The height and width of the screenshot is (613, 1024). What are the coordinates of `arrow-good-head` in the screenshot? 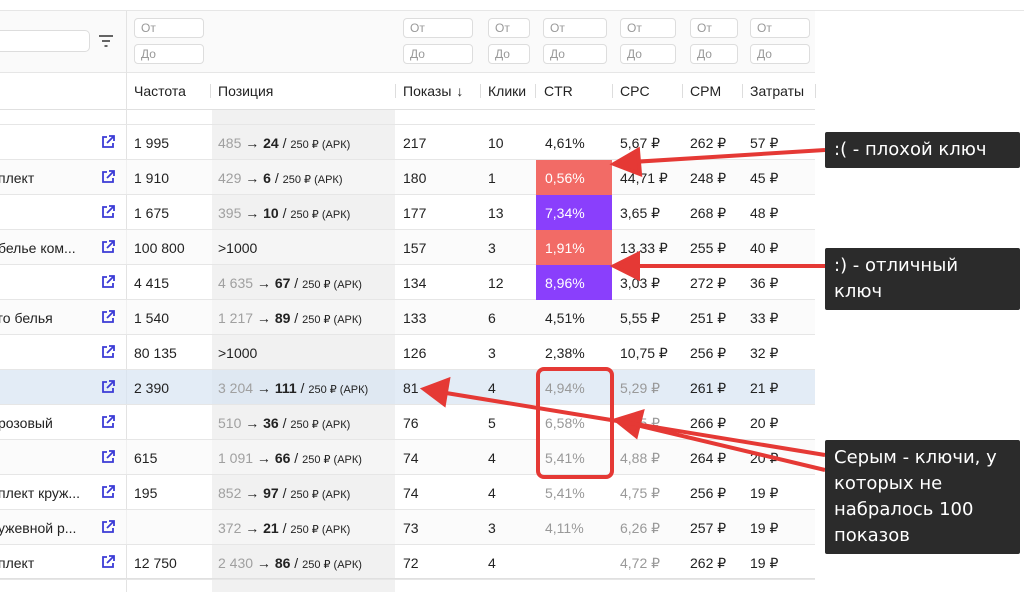 It's located at (624, 266).